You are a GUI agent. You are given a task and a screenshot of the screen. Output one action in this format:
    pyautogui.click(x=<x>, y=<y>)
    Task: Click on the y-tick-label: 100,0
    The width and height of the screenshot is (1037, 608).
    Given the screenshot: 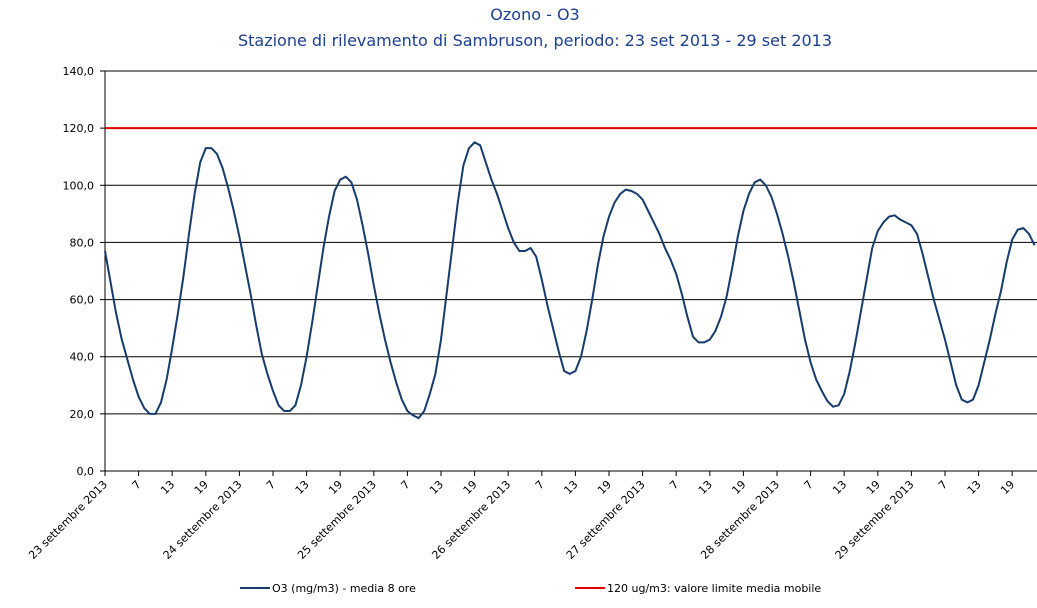 What is the action you would take?
    pyautogui.click(x=79, y=185)
    